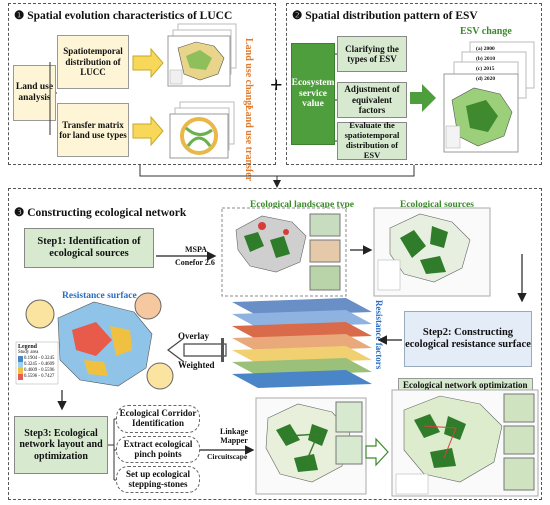 This screenshot has height=505, width=550. What do you see at coordinates (107, 213) in the screenshot?
I see `section-3-title: Constructing ecological network` at bounding box center [107, 213].